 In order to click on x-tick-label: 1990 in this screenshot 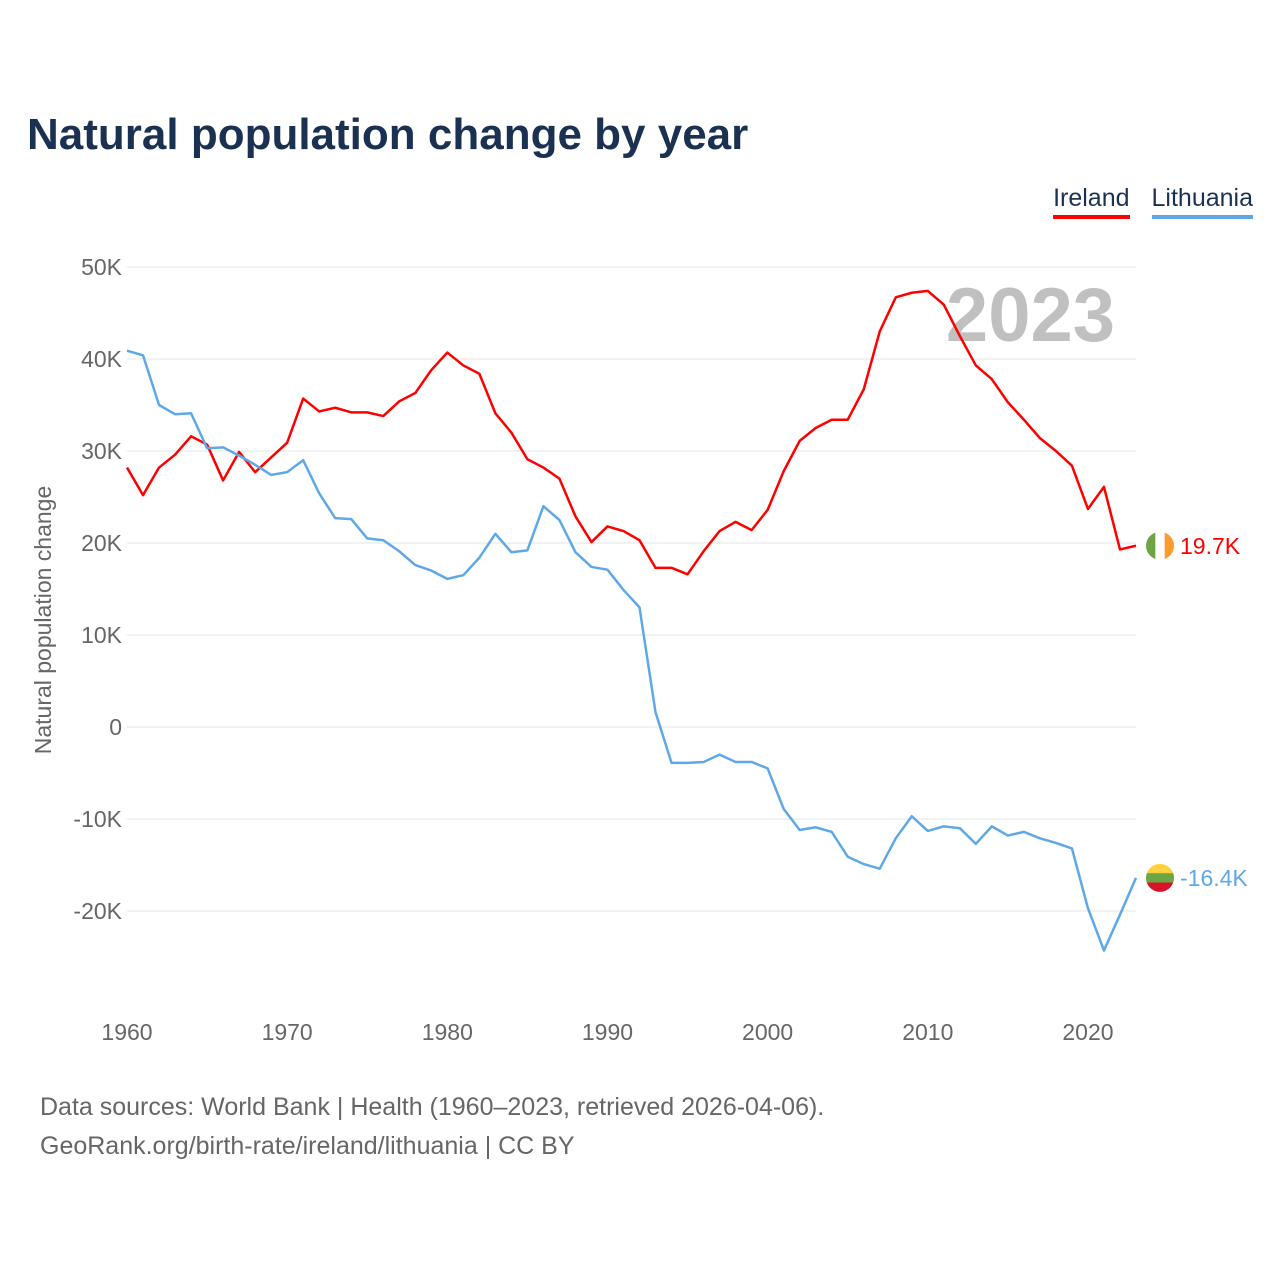, I will do `click(607, 1032)`.